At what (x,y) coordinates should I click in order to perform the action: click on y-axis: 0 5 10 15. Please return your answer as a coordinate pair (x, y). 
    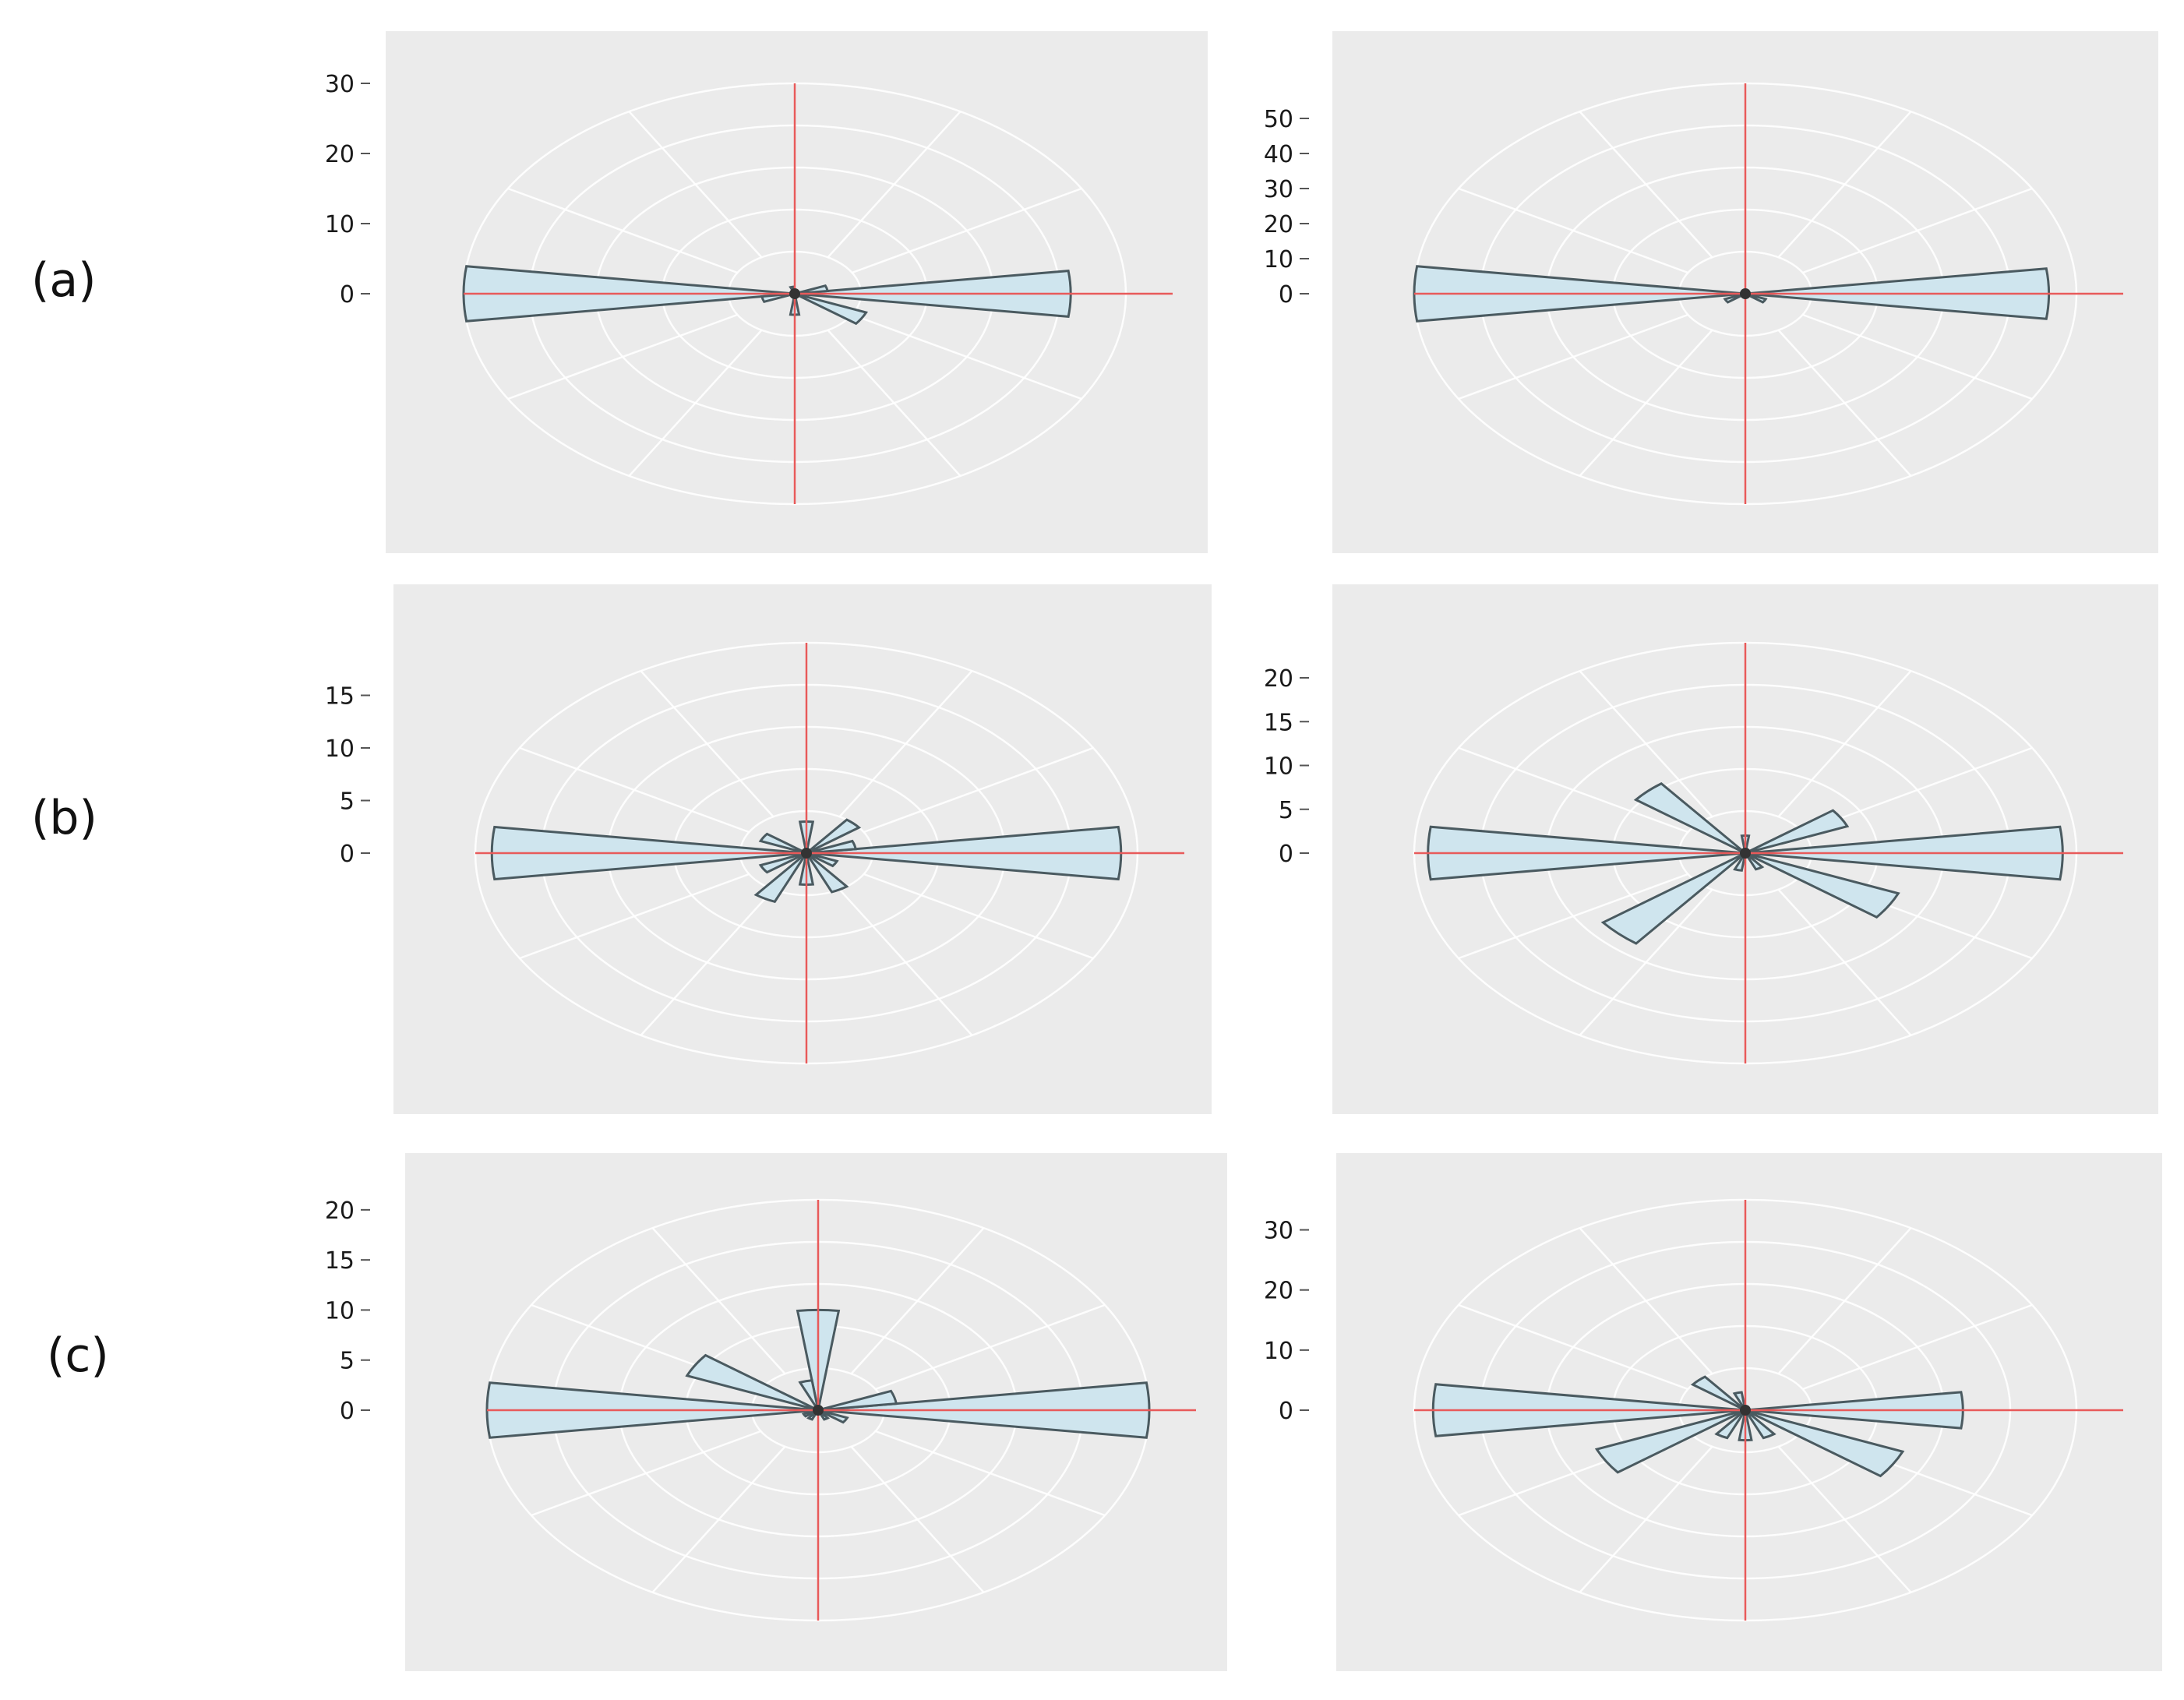
    Looking at the image, I should click on (347, 775).